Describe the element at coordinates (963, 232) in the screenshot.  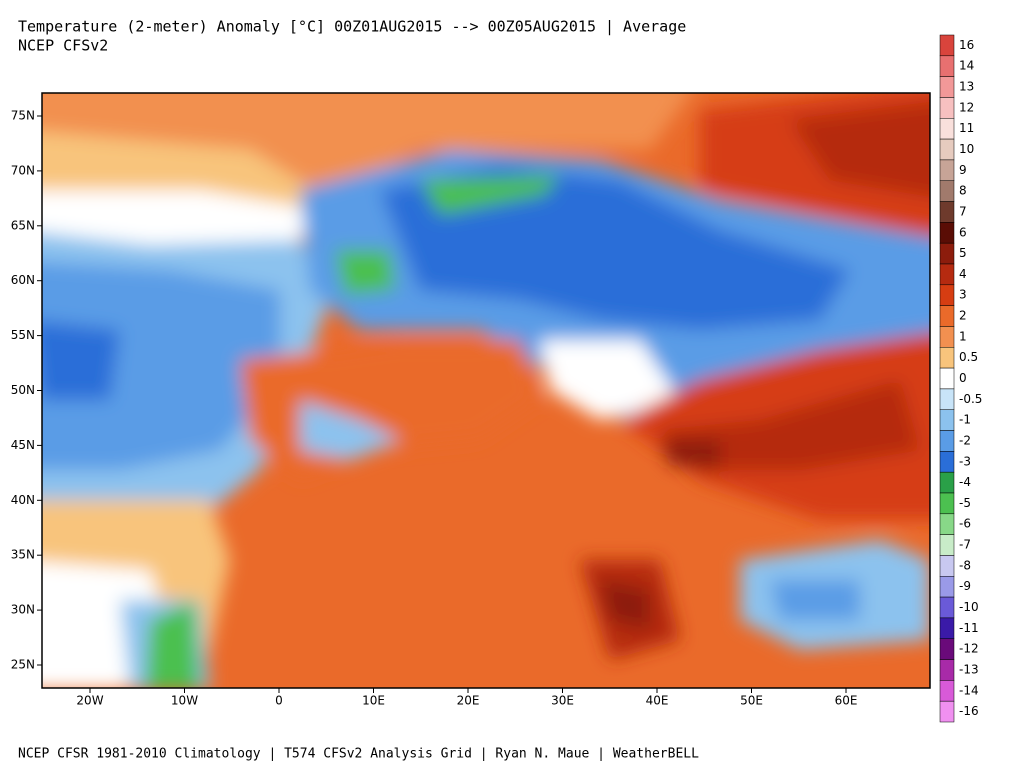
I see `colorbar-label: 6` at that location.